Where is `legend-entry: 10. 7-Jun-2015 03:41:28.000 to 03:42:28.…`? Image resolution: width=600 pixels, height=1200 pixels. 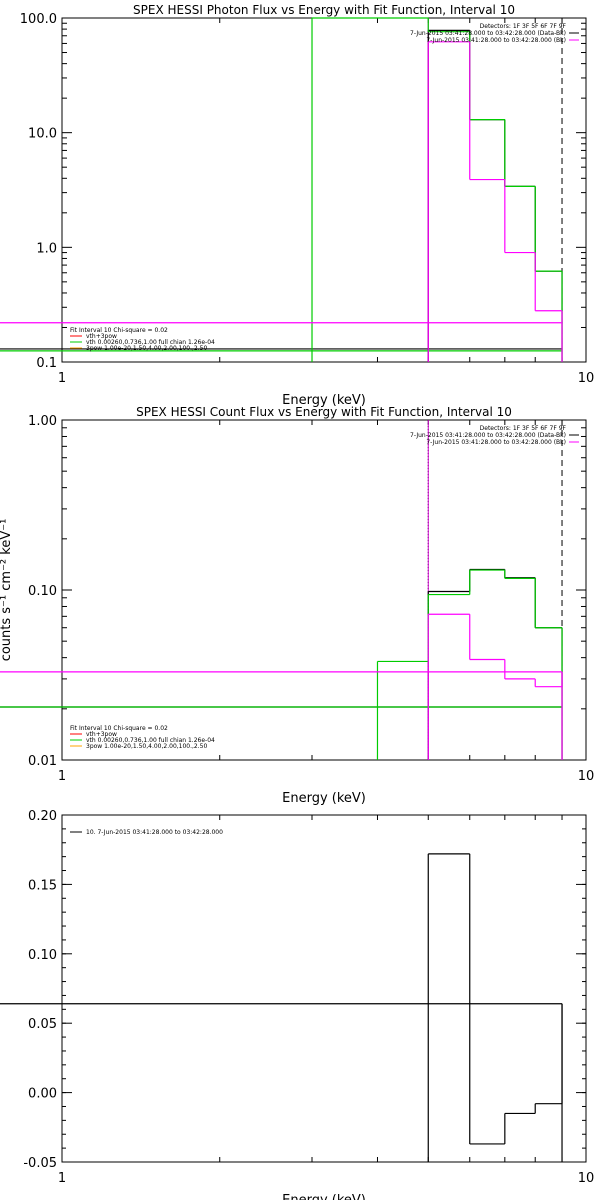 legend-entry: 10. 7-Jun-2015 03:41:28.000 to 03:42:28.… is located at coordinates (154, 832).